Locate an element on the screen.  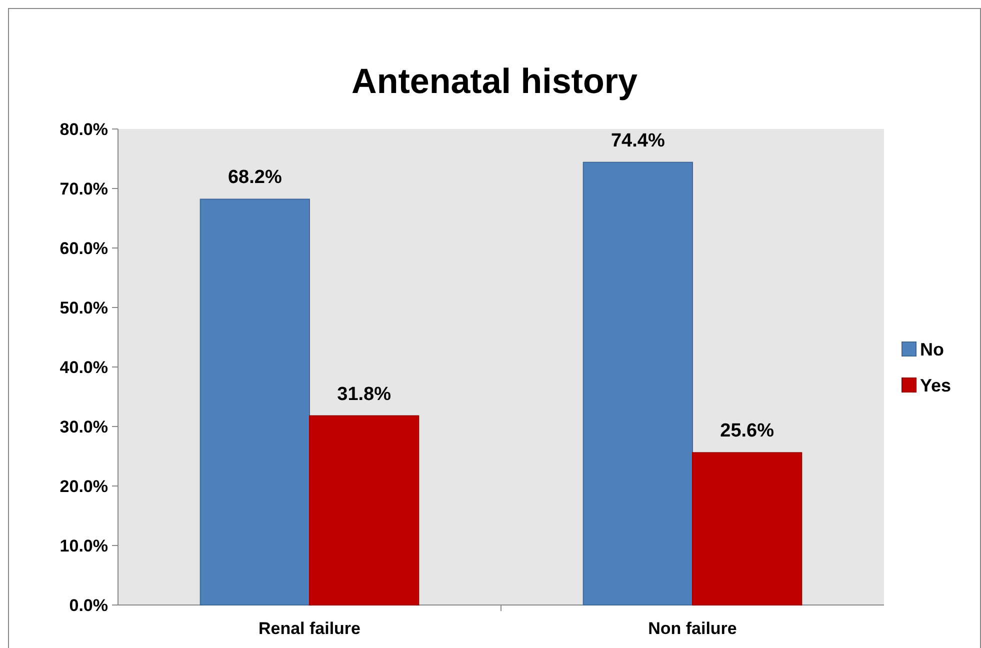
data-label: 31.8% is located at coordinates (364, 394).